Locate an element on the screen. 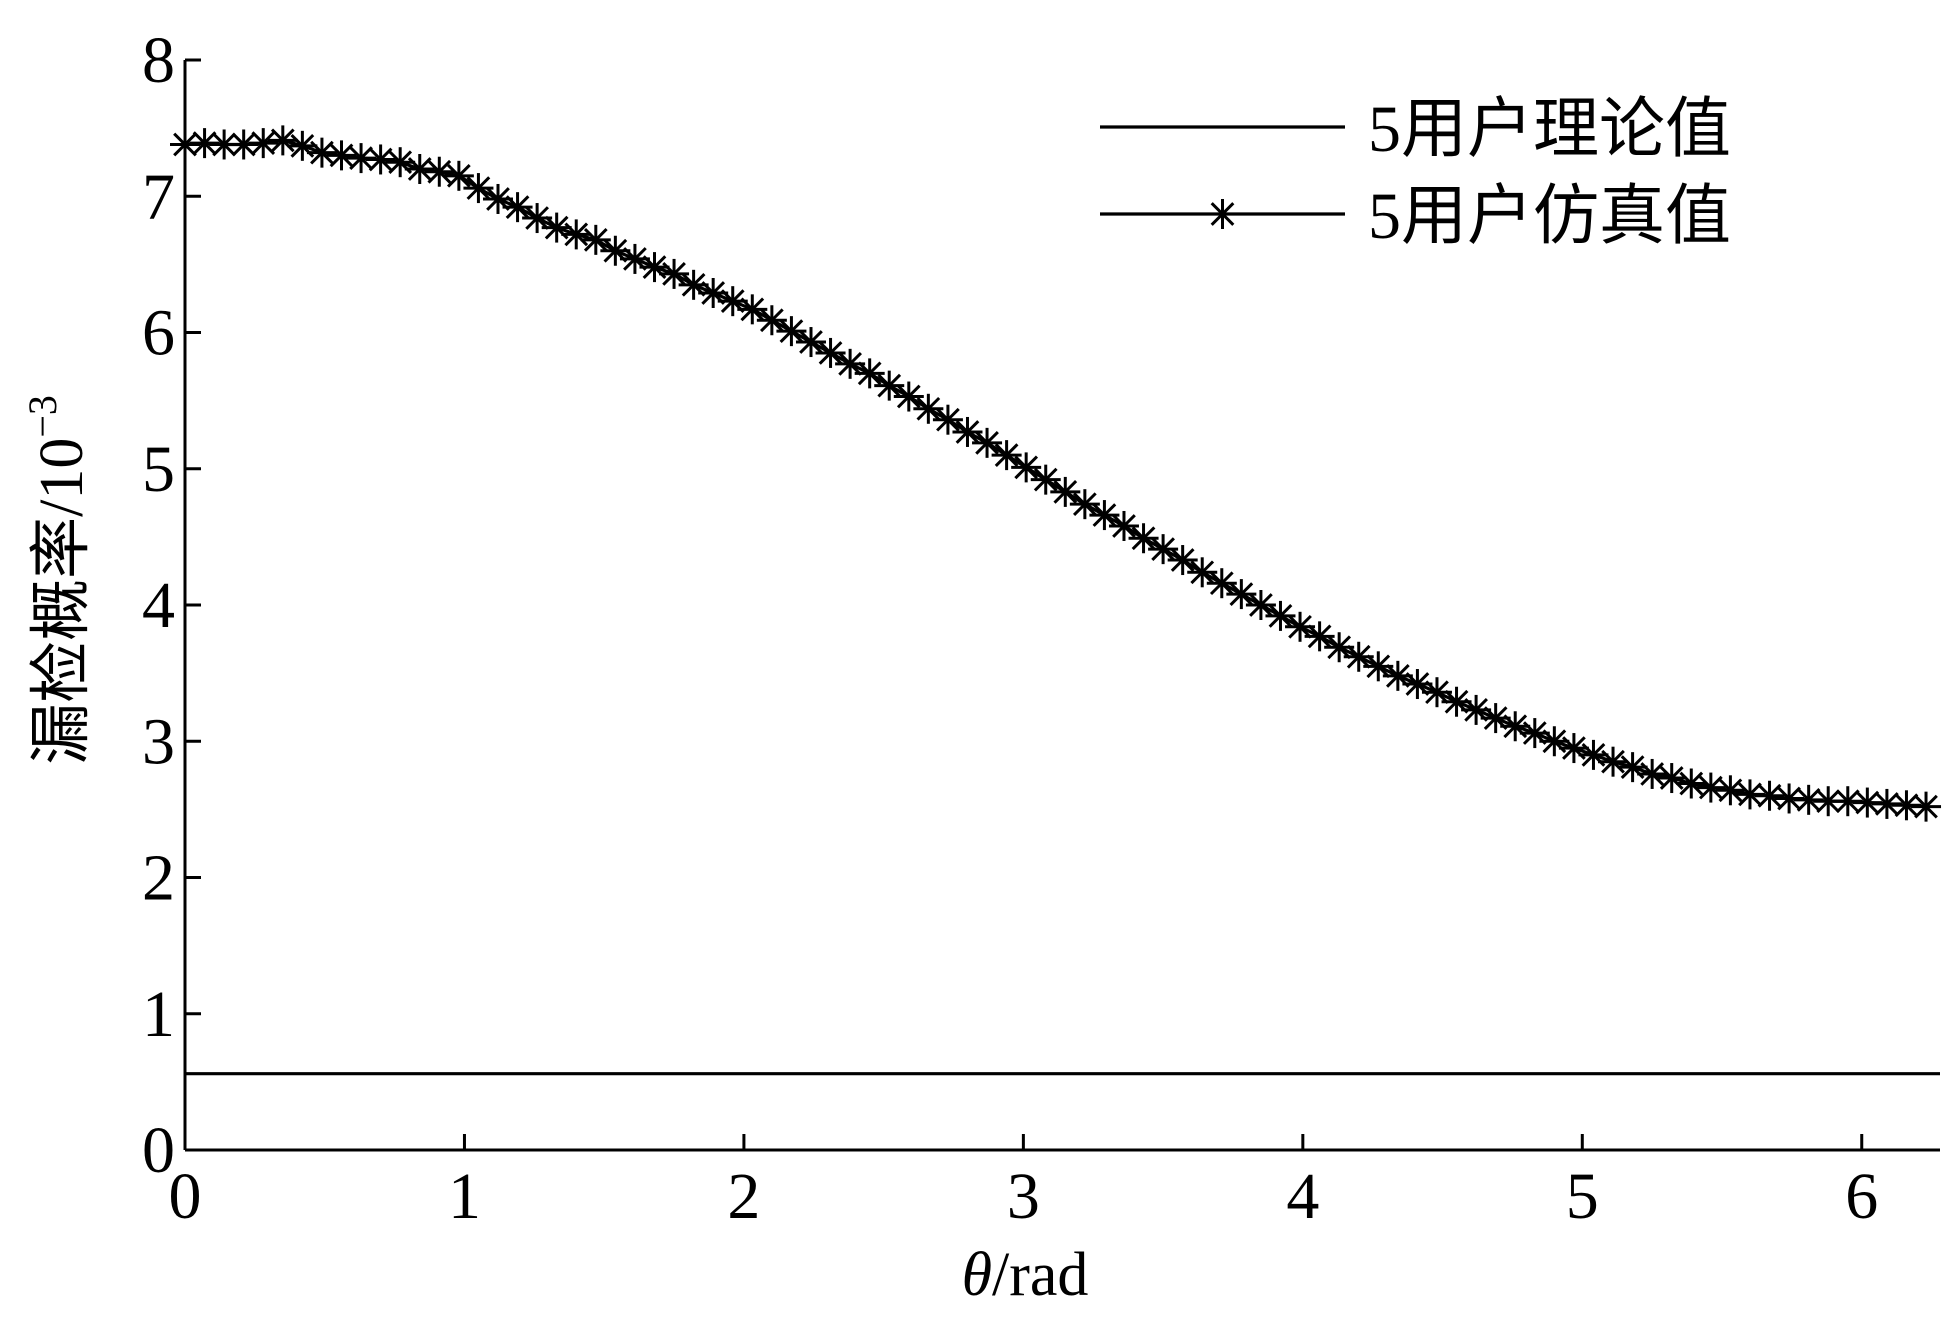 The width and height of the screenshot is (1956, 1320). x-tick-label: 1 is located at coordinates (464, 1196).